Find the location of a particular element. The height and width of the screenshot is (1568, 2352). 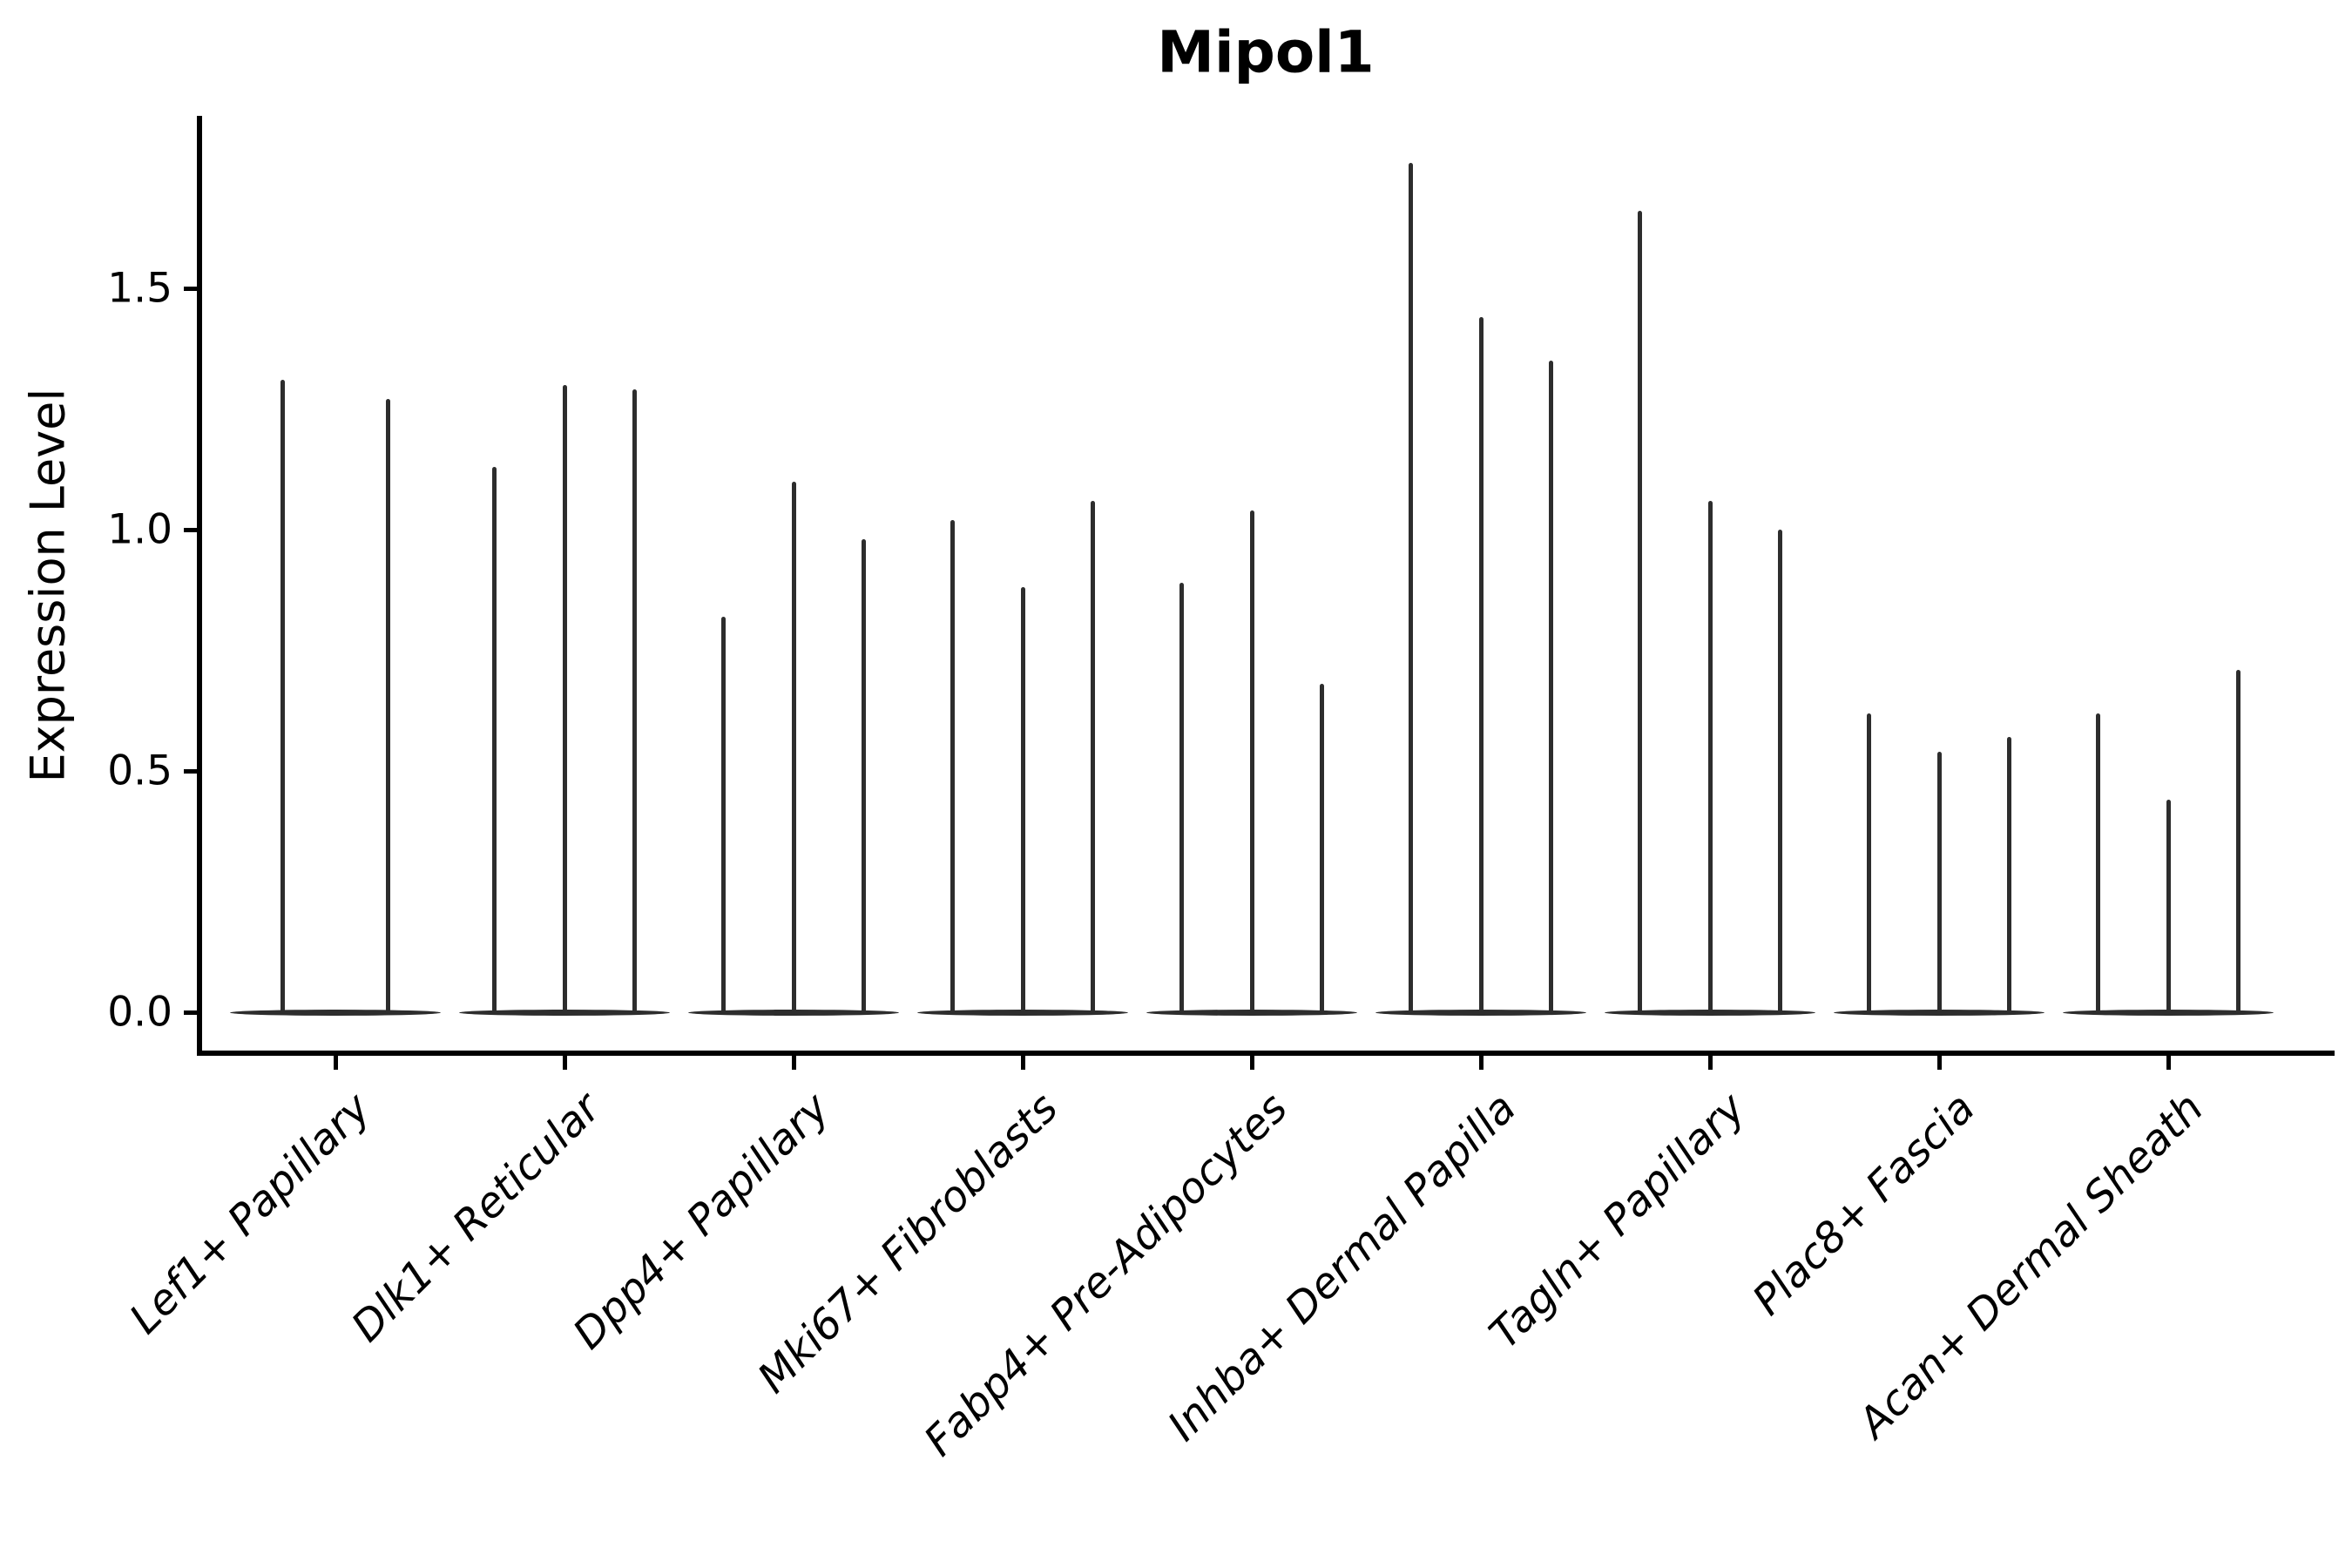

x-tick-label: Lef1+ Papillary is located at coordinates (250, 1214).